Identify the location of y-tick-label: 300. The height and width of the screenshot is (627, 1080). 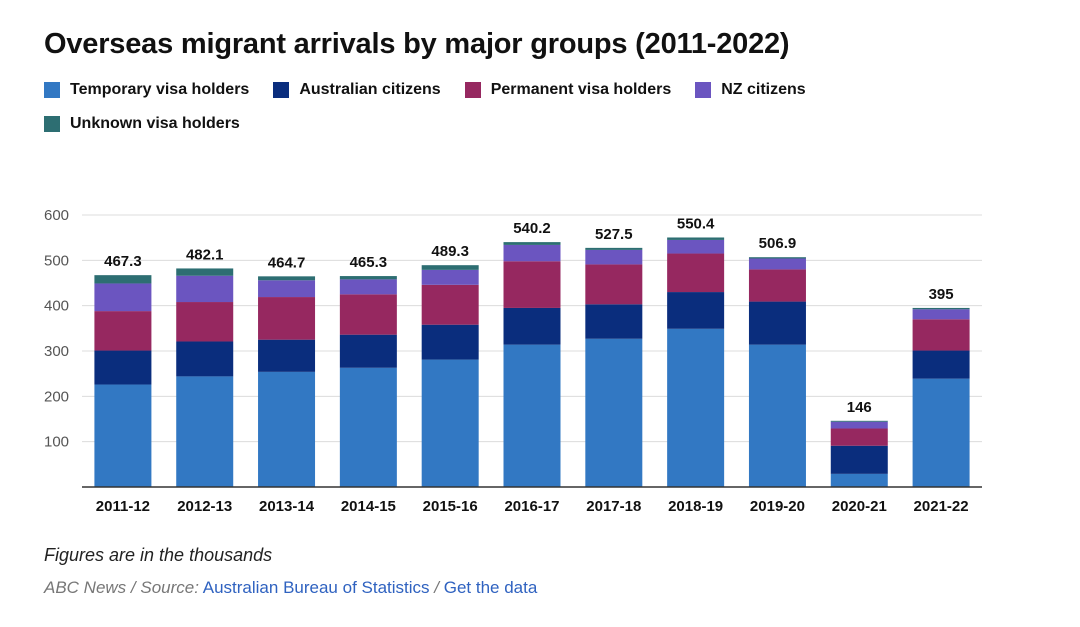
(56, 351).